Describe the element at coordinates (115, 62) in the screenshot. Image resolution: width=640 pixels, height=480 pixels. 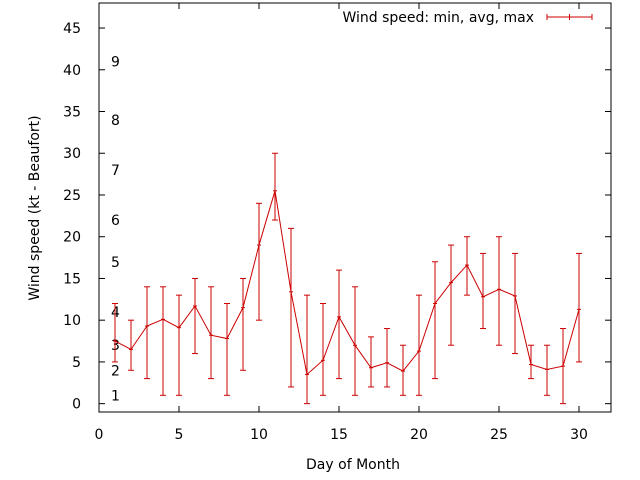
I see `beaufort-label: 9` at that location.